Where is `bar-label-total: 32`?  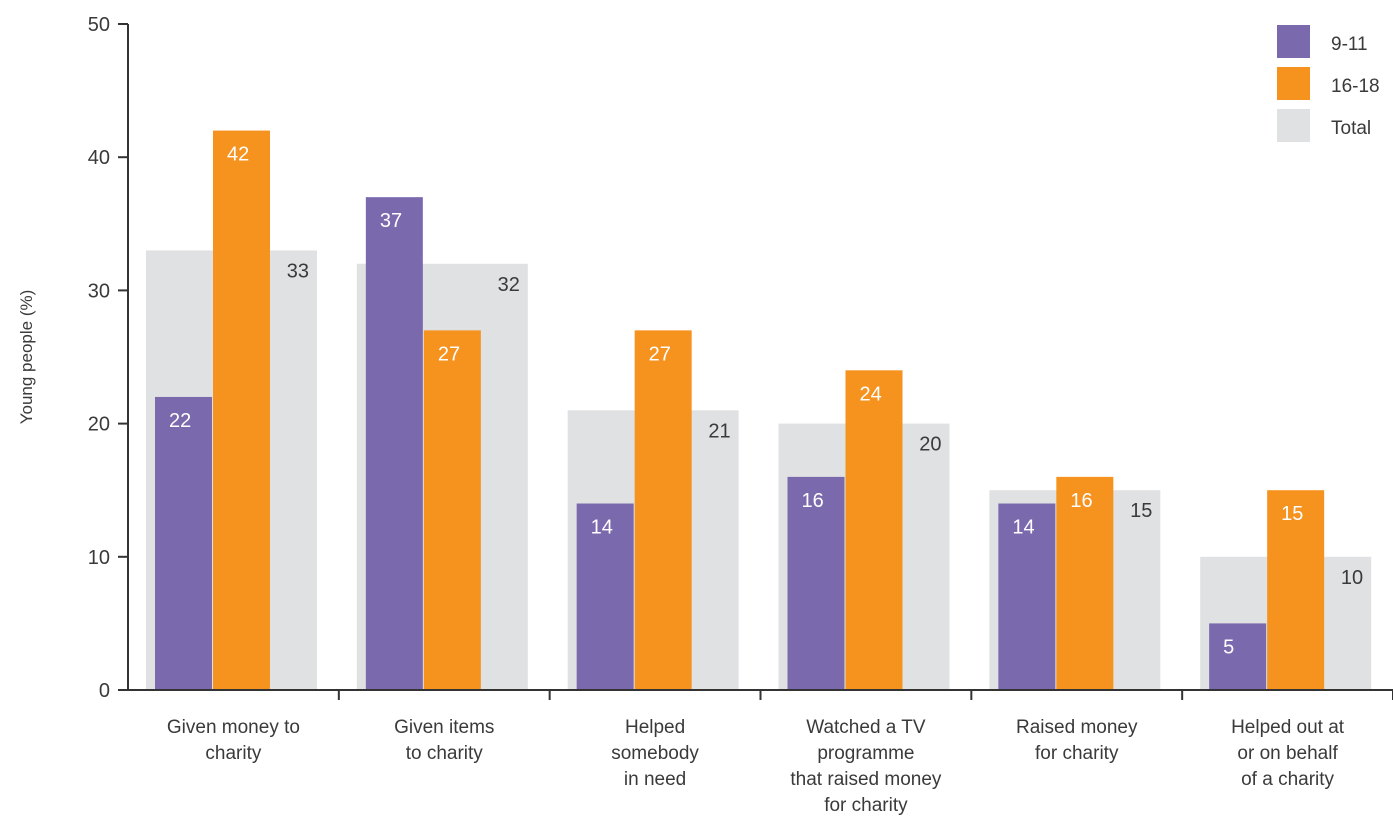
bar-label-total: 32 is located at coordinates (509, 285).